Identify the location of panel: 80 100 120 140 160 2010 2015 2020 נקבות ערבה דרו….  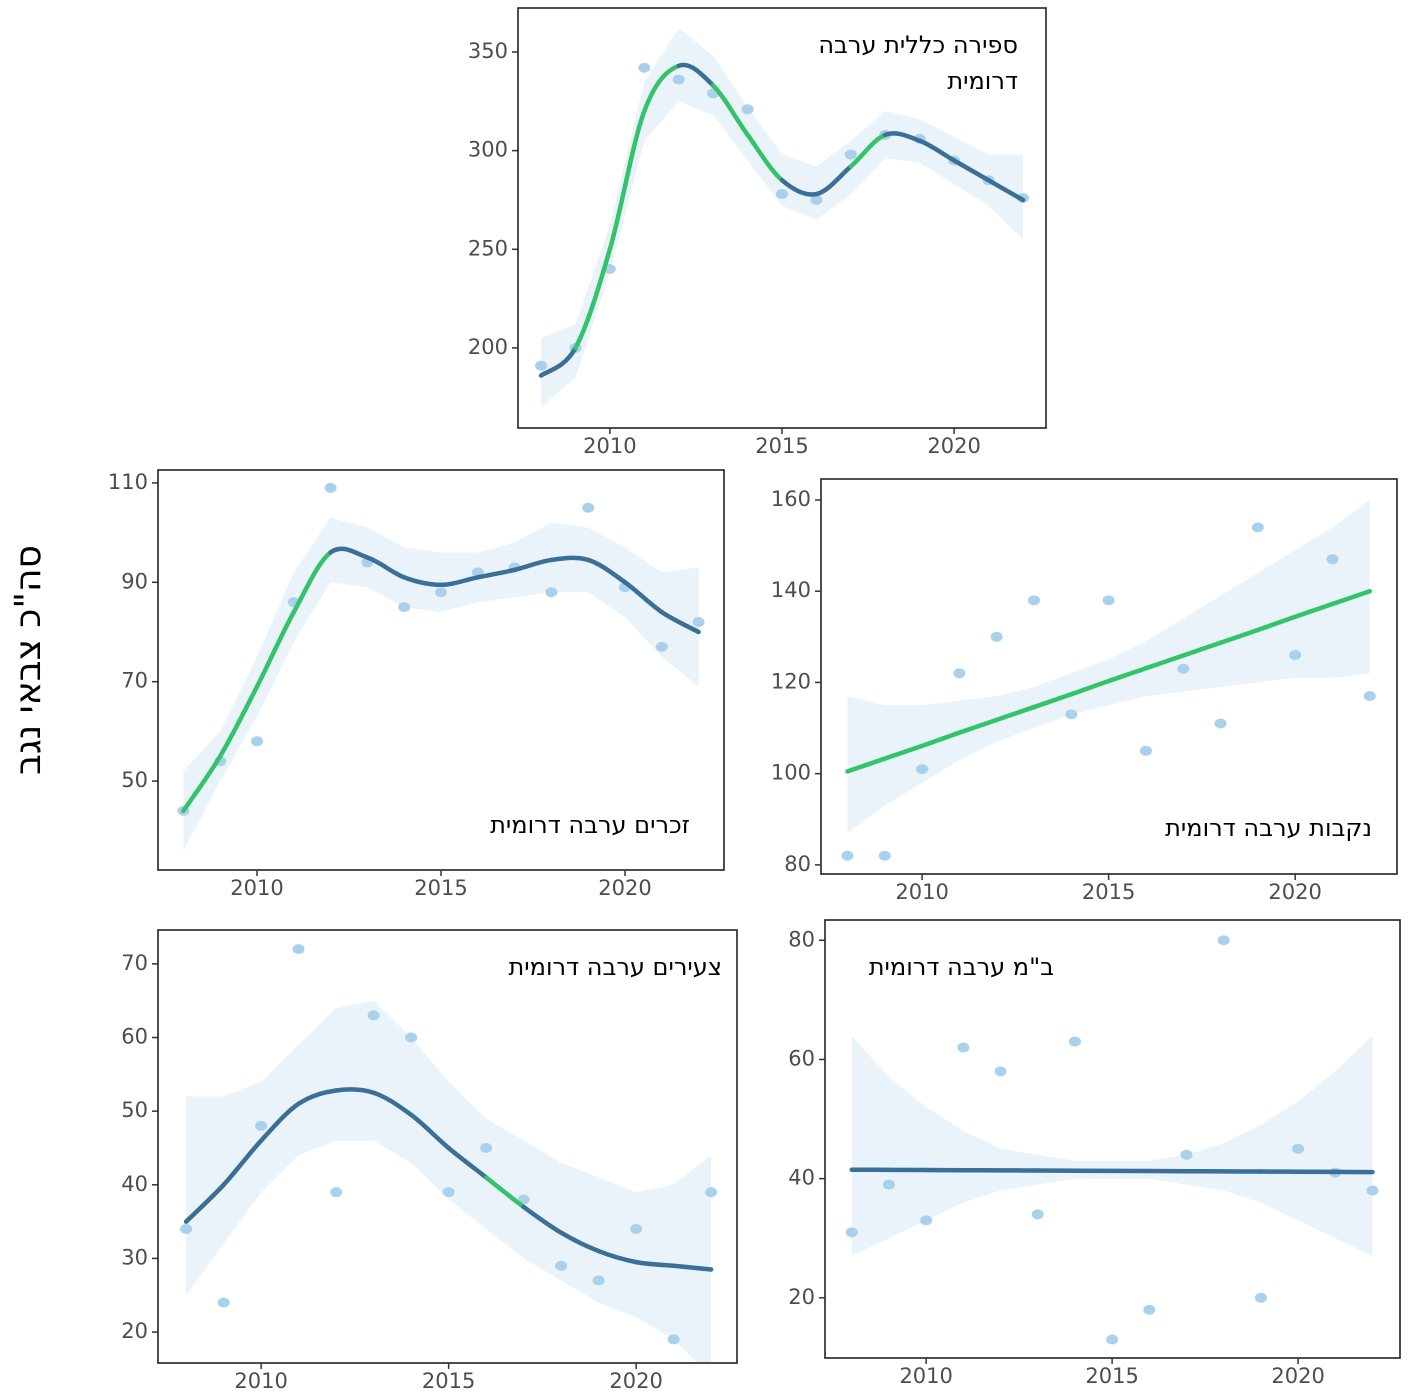
(1084, 691).